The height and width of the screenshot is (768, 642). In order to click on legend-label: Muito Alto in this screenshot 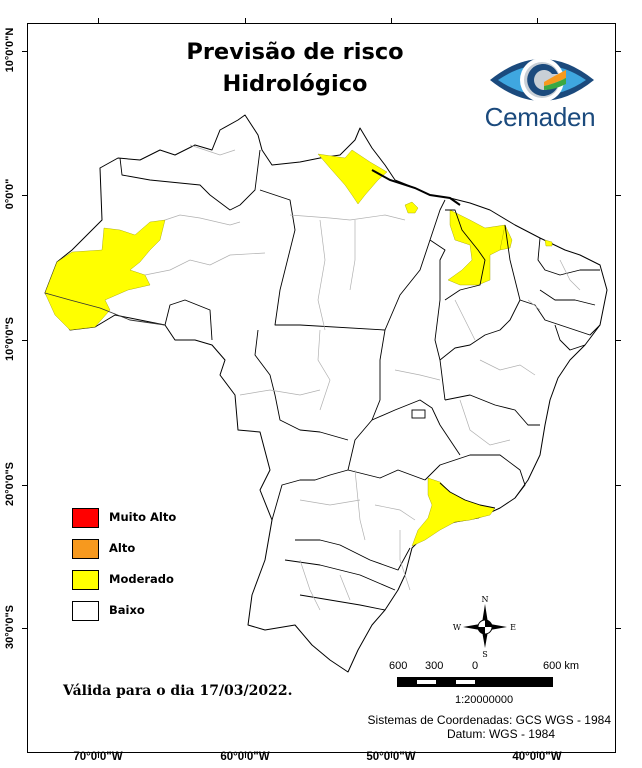, I will do `click(143, 517)`.